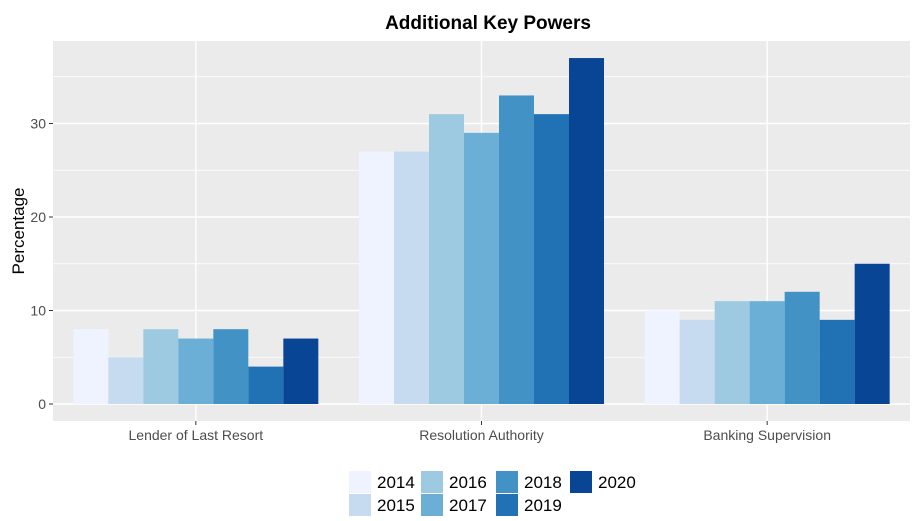  What do you see at coordinates (507, 505) in the screenshot?
I see `legend-key-2019` at bounding box center [507, 505].